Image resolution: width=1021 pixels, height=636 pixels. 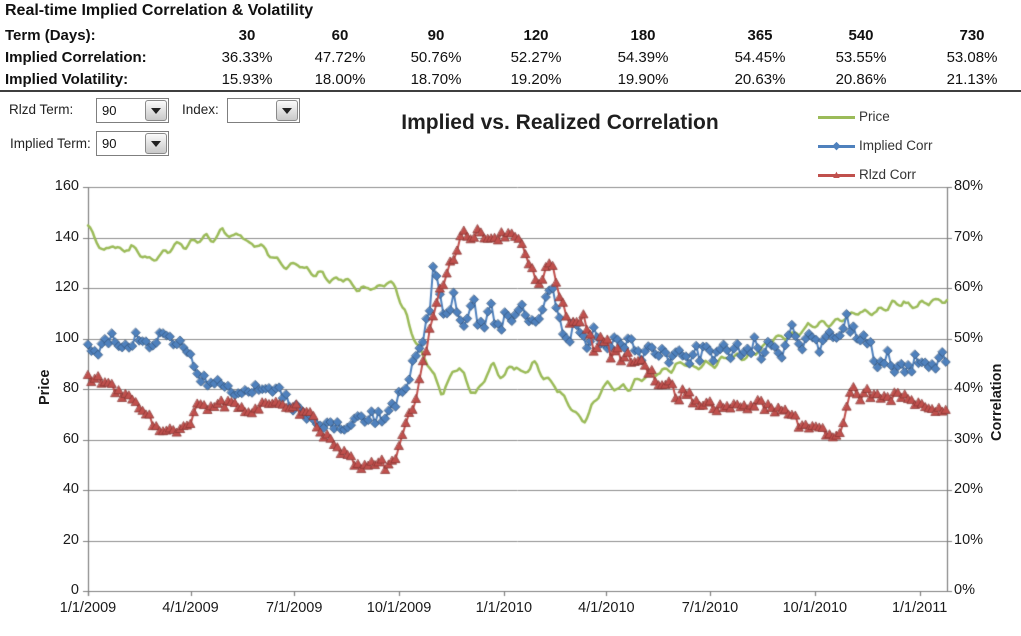 I want to click on price-axis-tick-label: 0, so click(x=74, y=590).